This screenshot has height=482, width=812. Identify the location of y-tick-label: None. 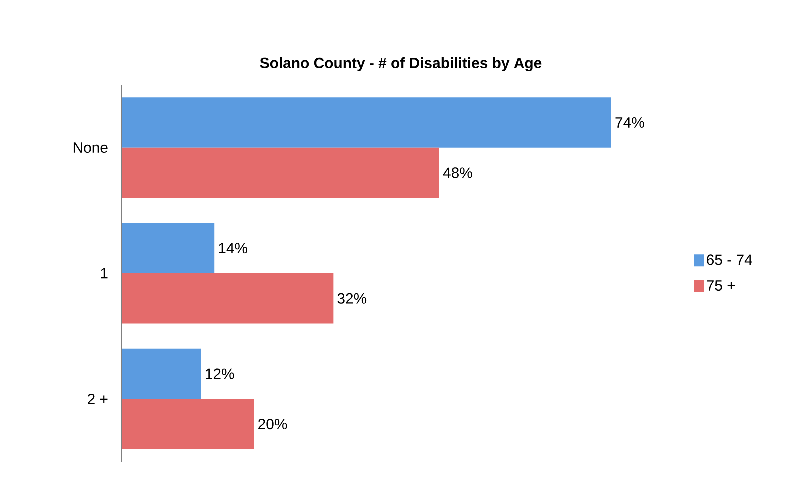
(91, 148).